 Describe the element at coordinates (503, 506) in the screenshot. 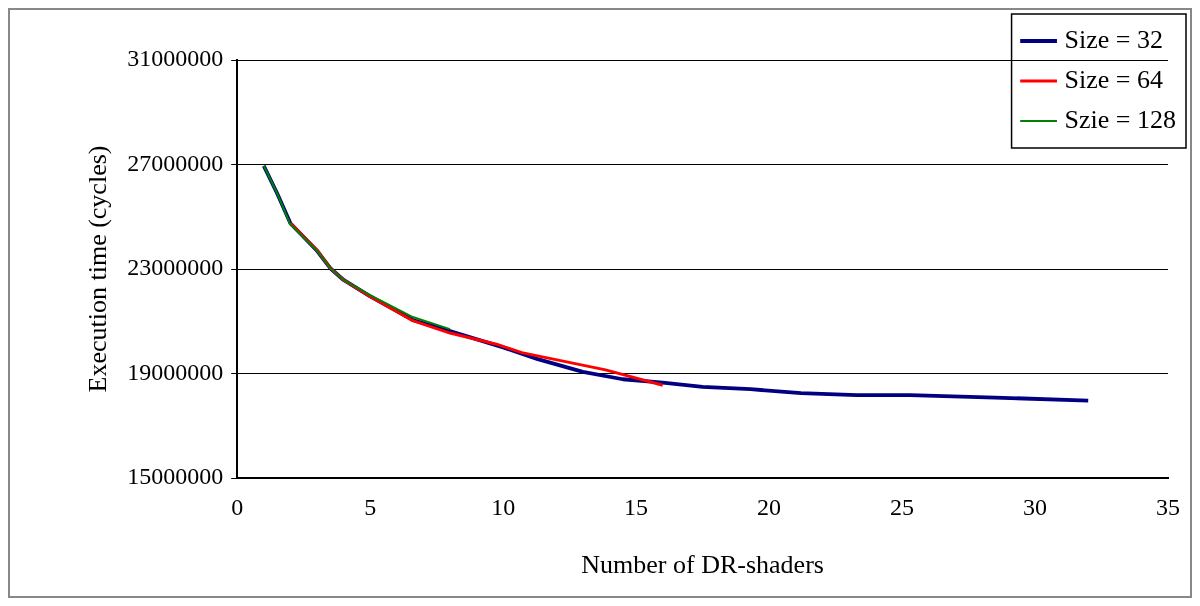

I see `x-tick-label: 10` at that location.